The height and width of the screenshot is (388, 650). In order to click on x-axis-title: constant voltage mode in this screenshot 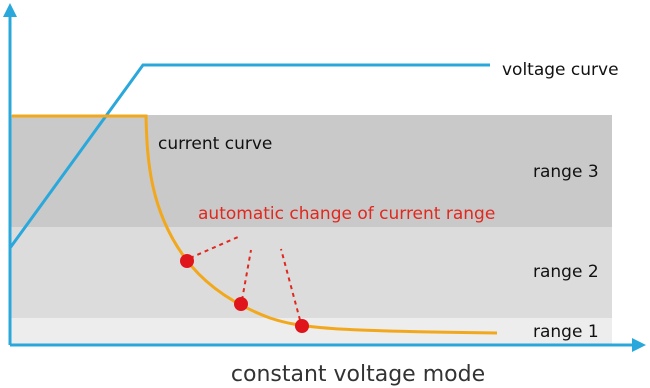, I will do `click(358, 374)`.